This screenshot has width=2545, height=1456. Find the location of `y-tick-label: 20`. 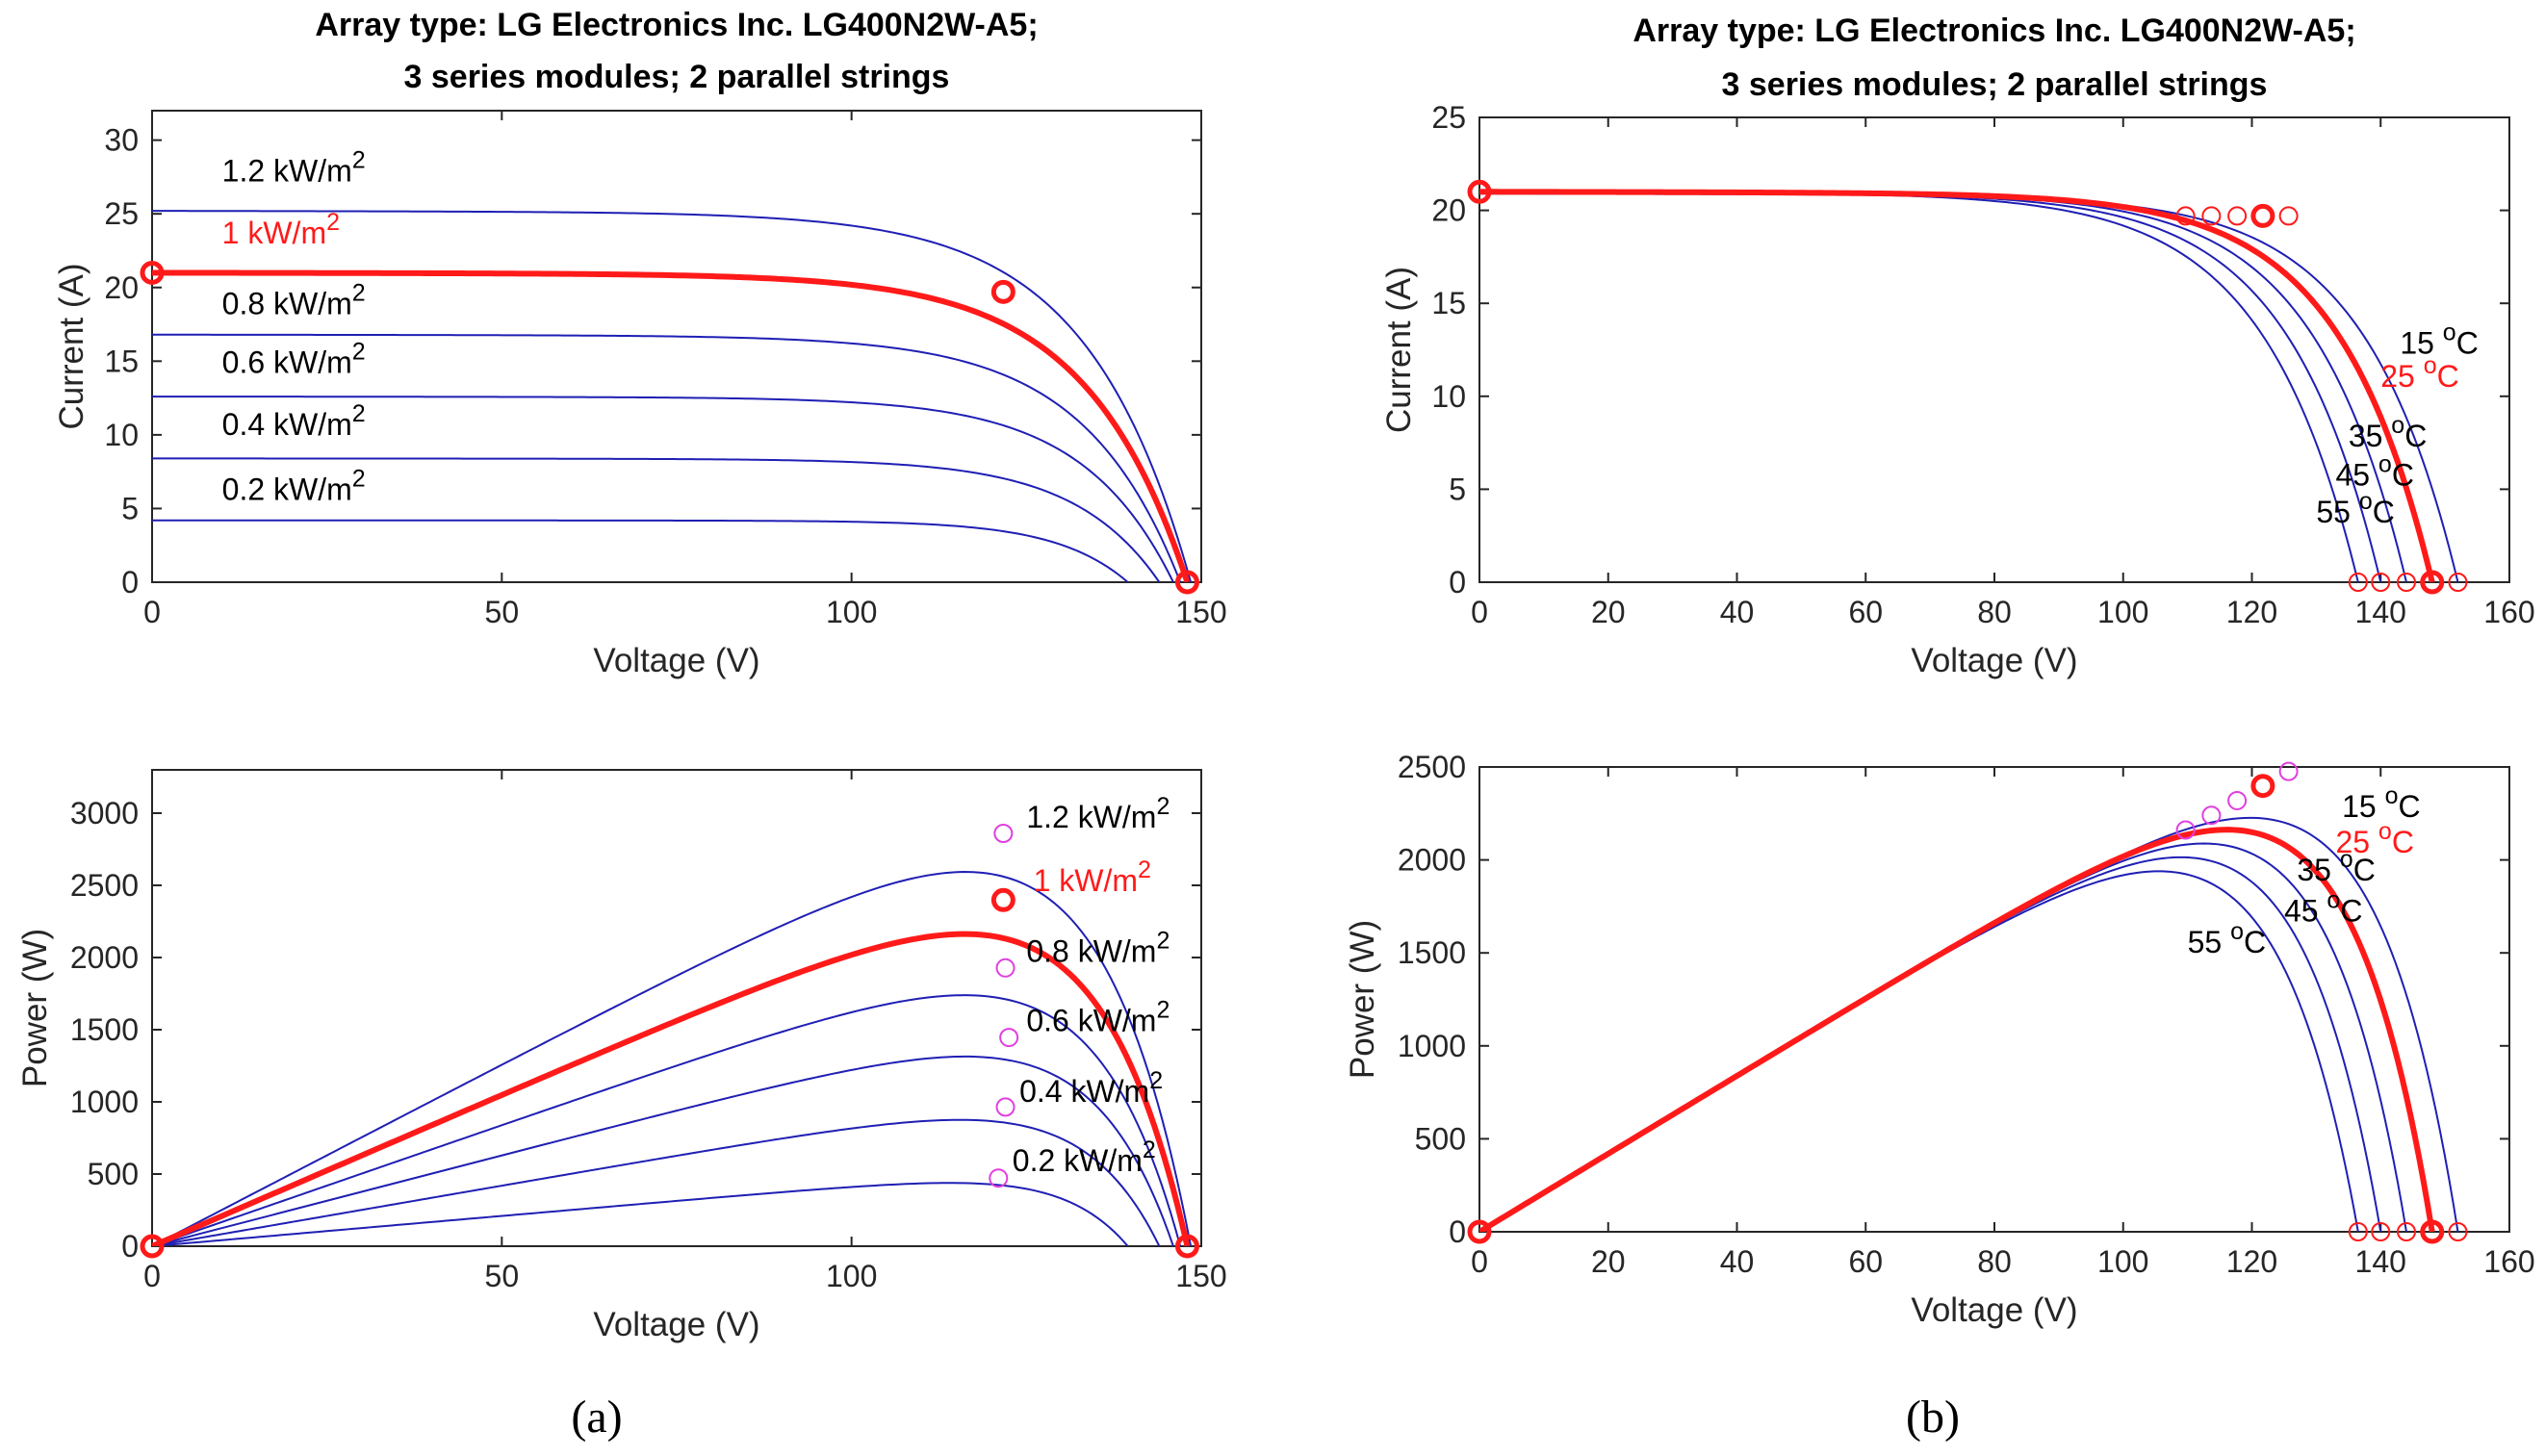

y-tick-label: 20 is located at coordinates (121, 288).